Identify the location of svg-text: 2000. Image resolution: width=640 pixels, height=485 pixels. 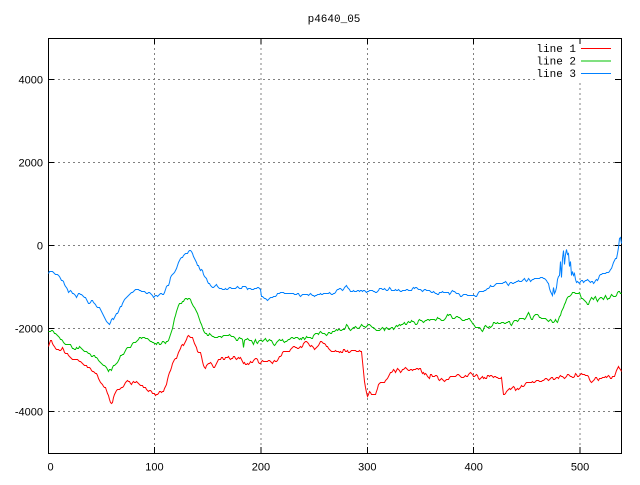
(31, 163).